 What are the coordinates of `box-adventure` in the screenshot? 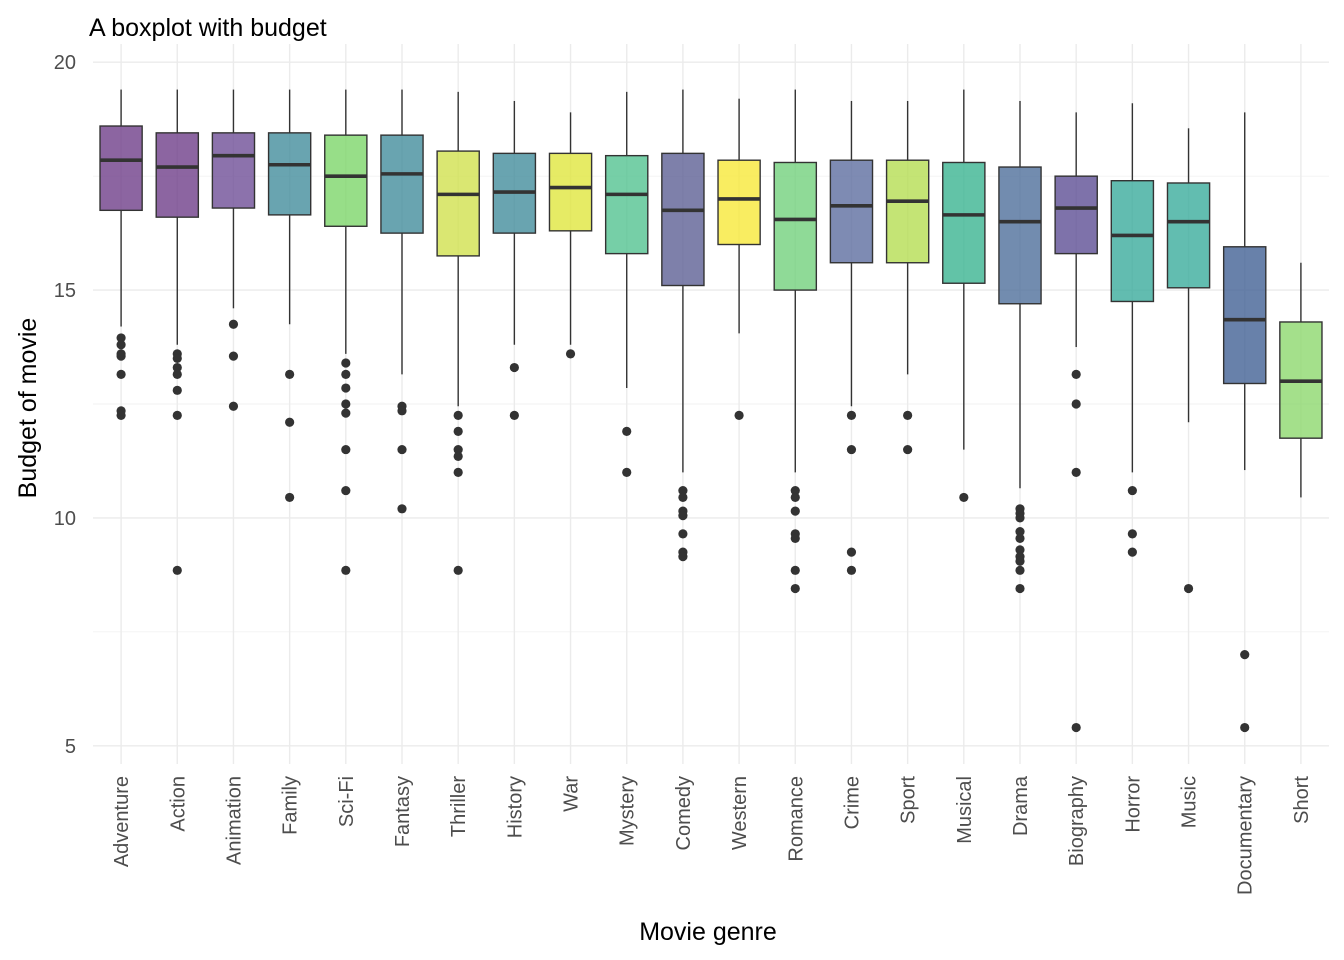 It's located at (121, 254).